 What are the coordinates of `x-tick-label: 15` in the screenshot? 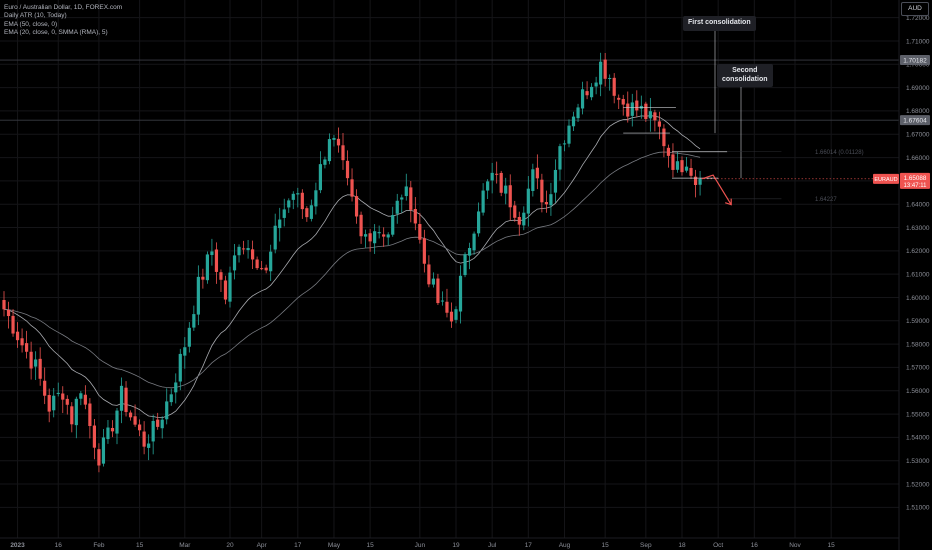 It's located at (832, 545).